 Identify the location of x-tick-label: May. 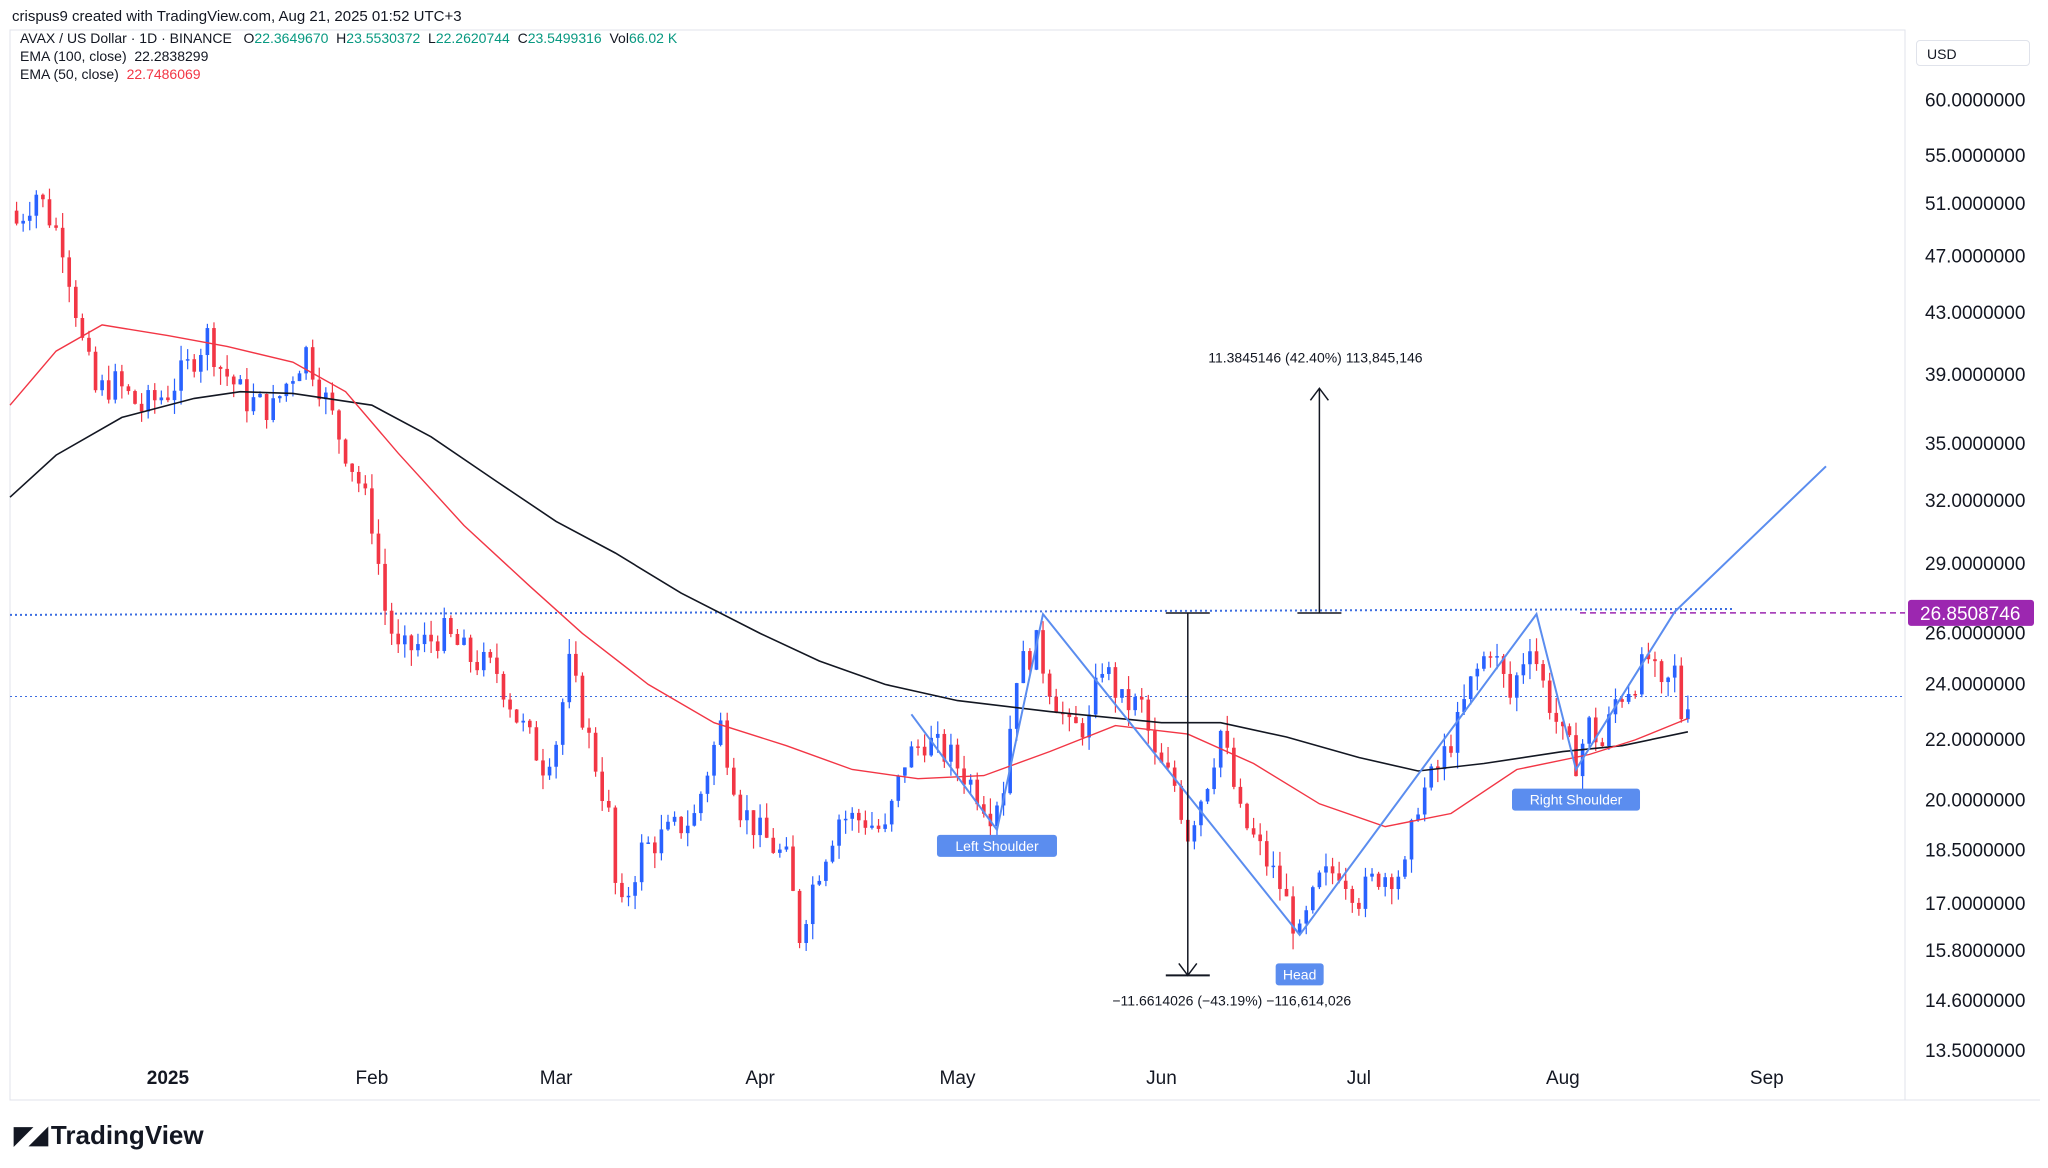
(958, 1078).